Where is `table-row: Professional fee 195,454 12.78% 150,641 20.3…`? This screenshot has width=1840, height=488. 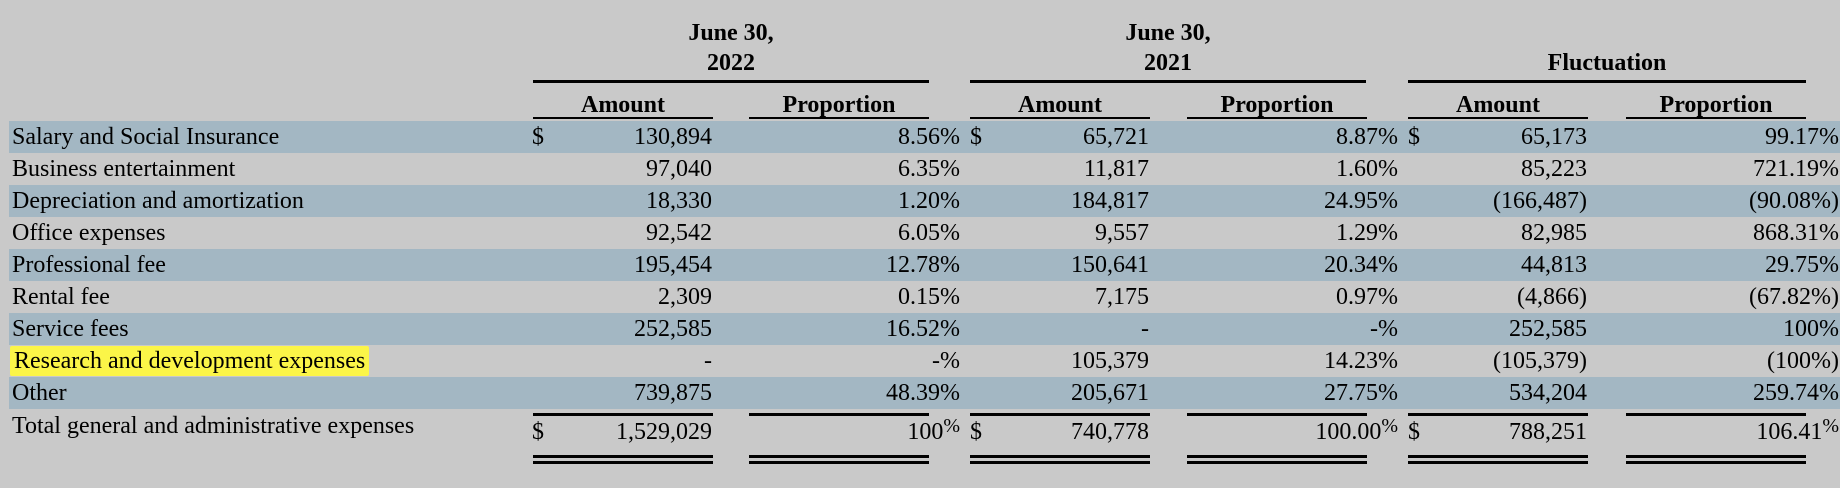 table-row: Professional fee 195,454 12.78% 150,641 20.3… is located at coordinates (924, 265).